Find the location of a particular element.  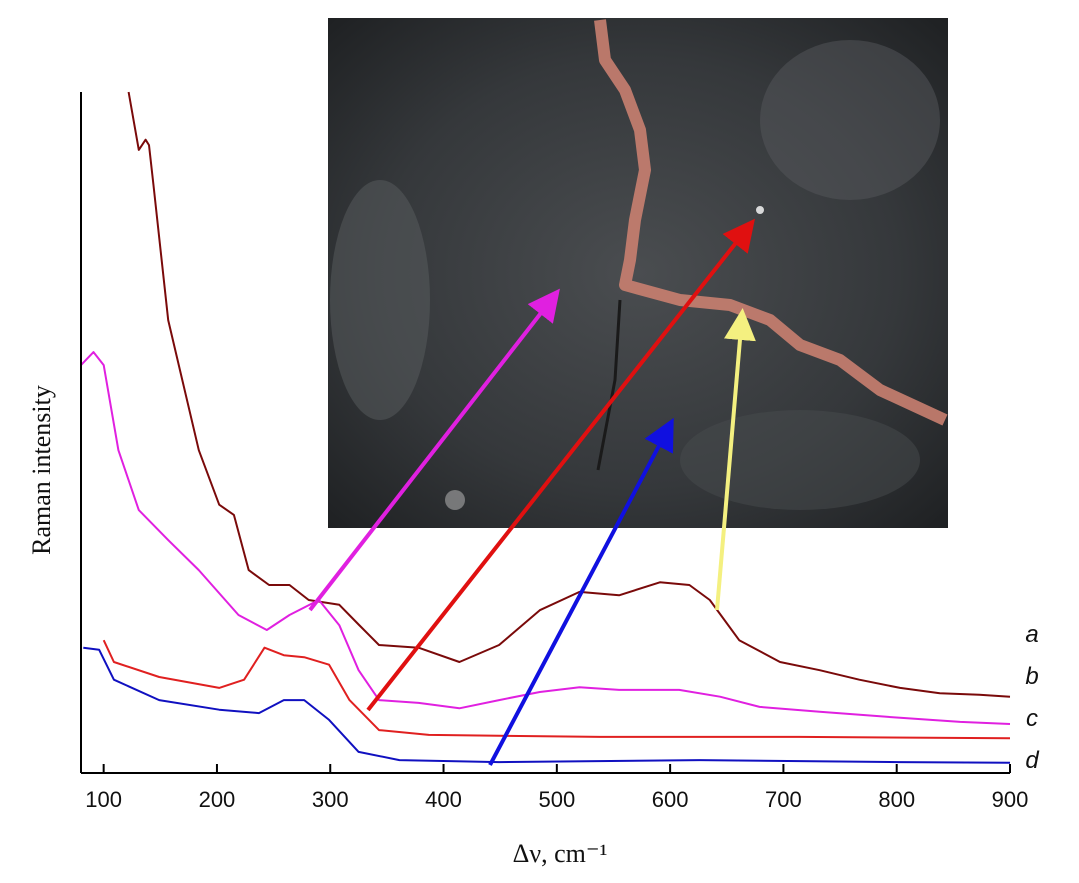

series-label: b is located at coordinates (1031, 676).